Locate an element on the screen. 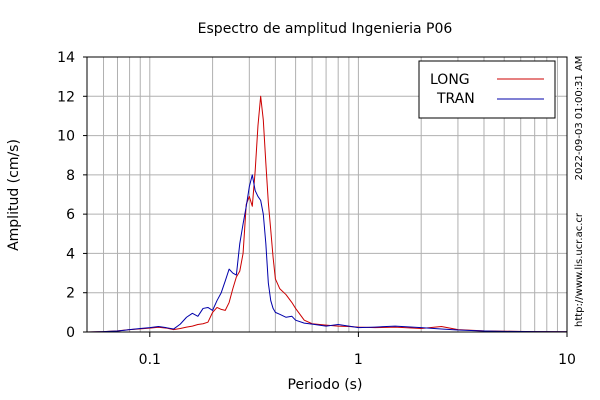 This screenshot has width=600, height=400. y-tick-label: 10 is located at coordinates (66, 137).